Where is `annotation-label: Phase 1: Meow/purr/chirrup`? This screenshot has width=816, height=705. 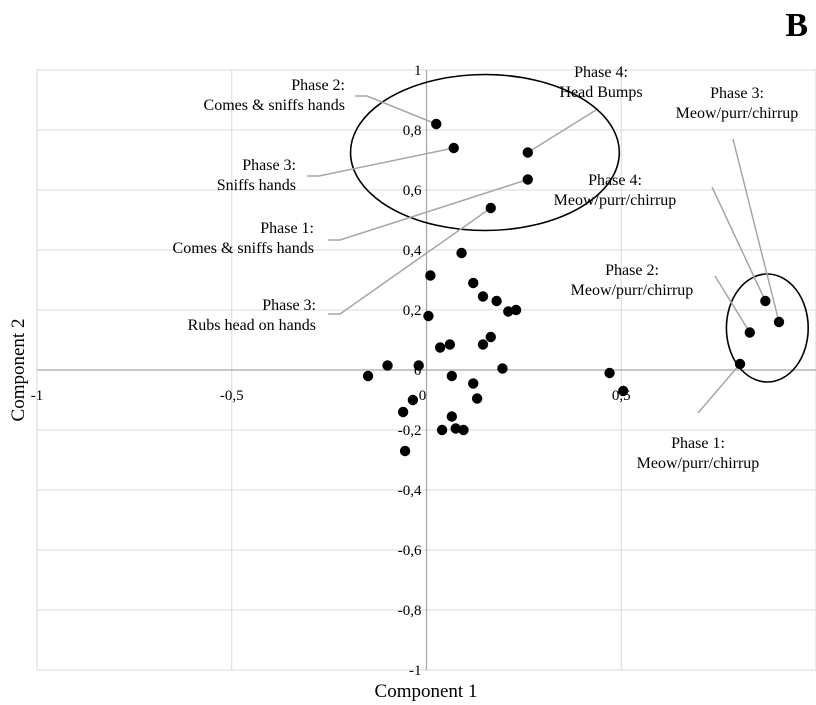 annotation-label: Phase 1: Meow/purr/chirrup is located at coordinates (698, 453).